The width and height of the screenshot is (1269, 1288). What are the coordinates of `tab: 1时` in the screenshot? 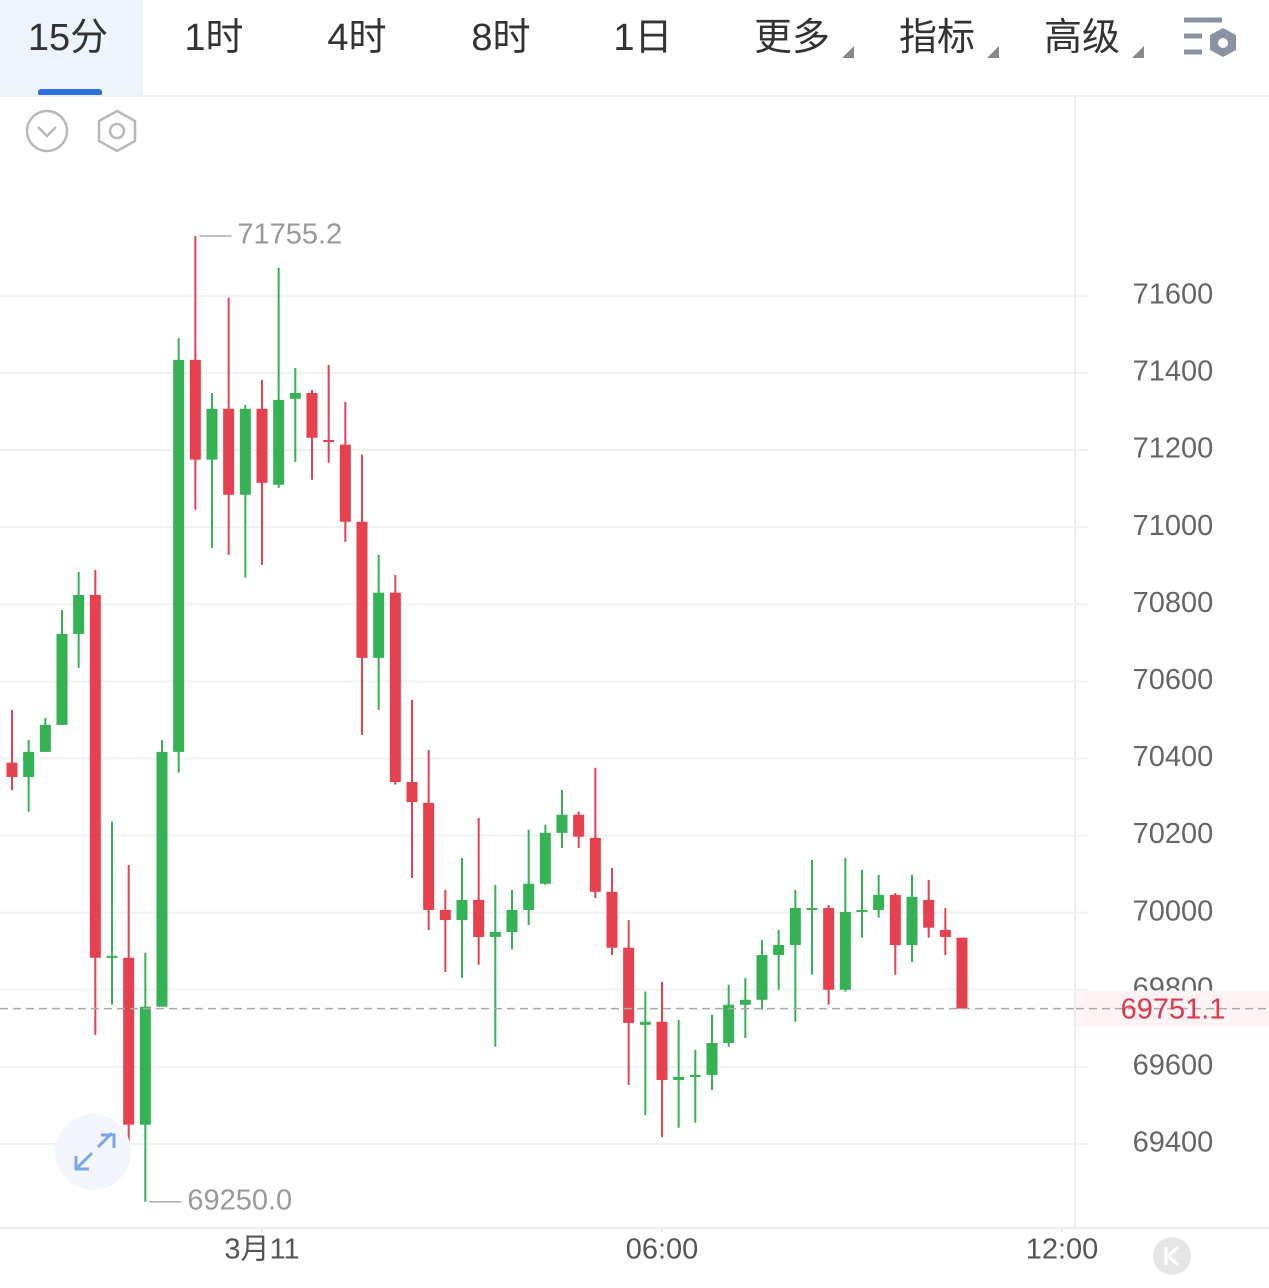 It's located at (213, 38).